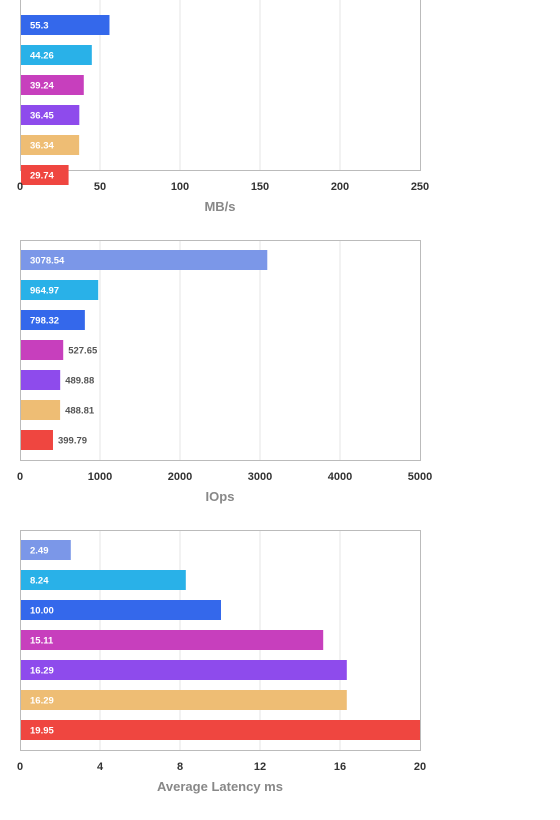 The height and width of the screenshot is (820, 560). What do you see at coordinates (44, 321) in the screenshot?
I see `bar-value-label: 798.32` at bounding box center [44, 321].